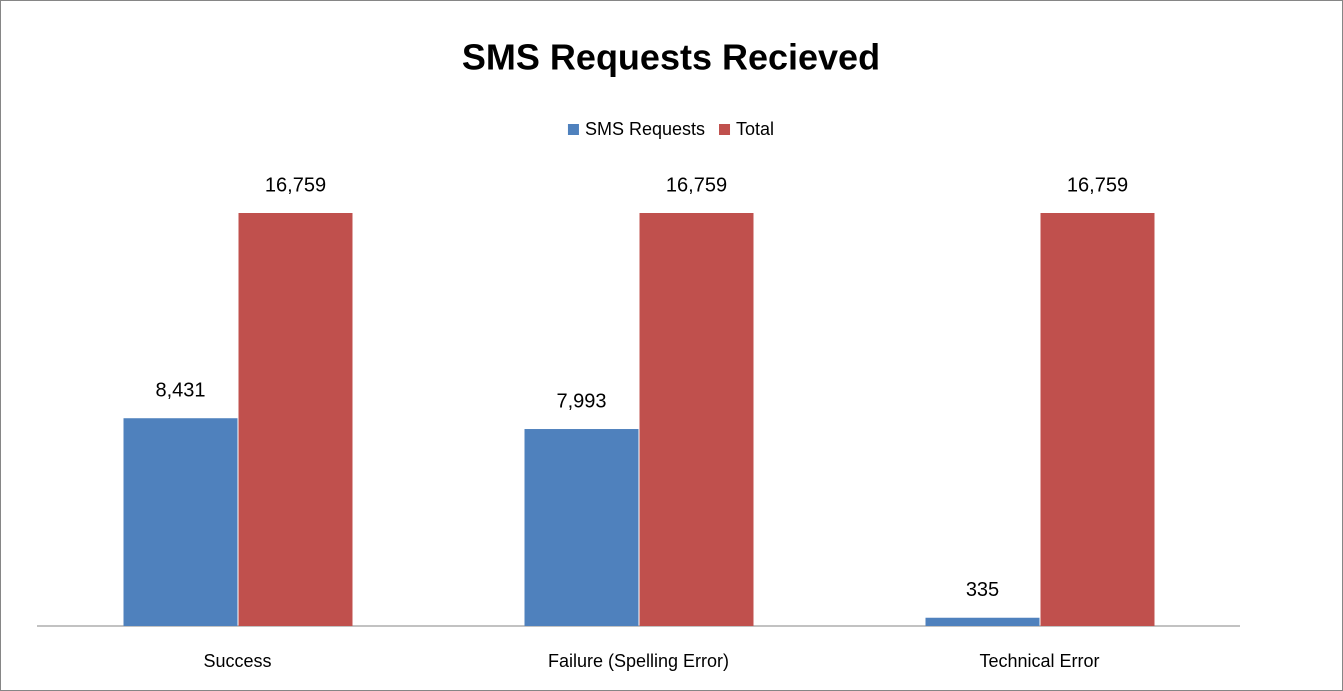  What do you see at coordinates (581, 401) in the screenshot?
I see `data-label: 7,993` at bounding box center [581, 401].